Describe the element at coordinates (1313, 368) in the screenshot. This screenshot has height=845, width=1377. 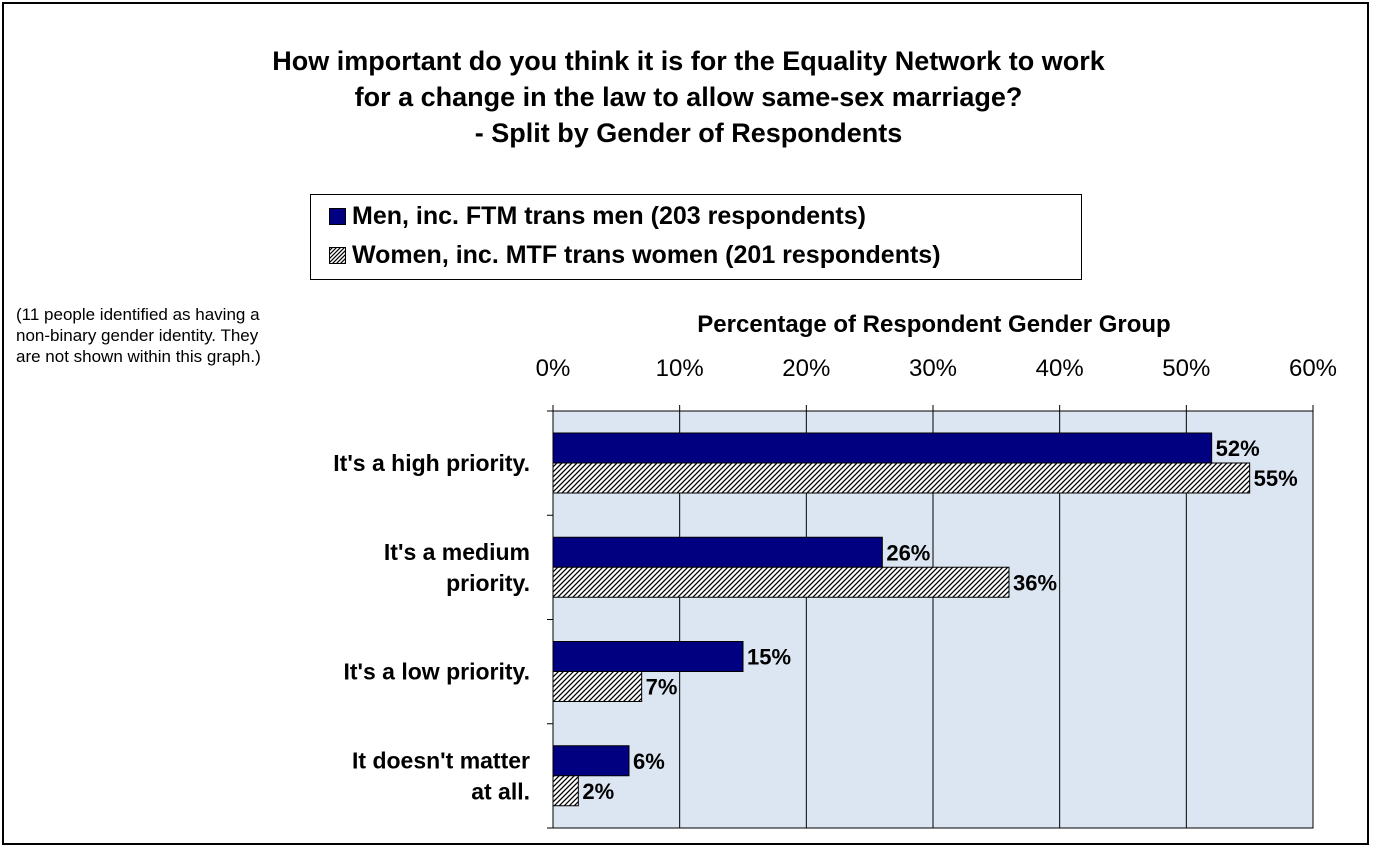
I see `x-tick-label: 60%` at that location.